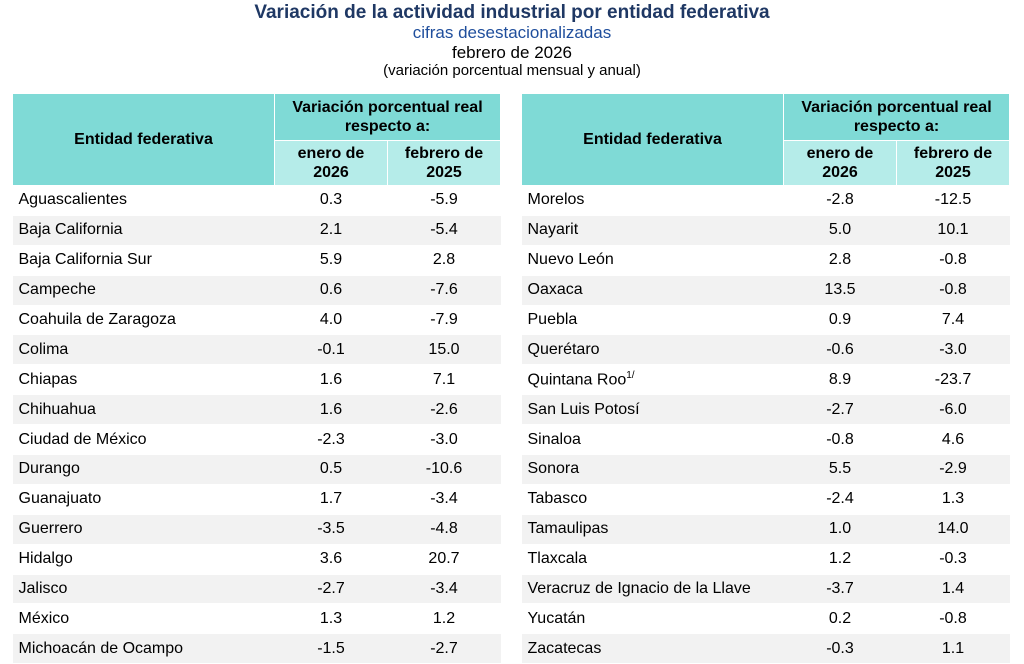  I want to click on value-cell: -2.7, so click(444, 648).